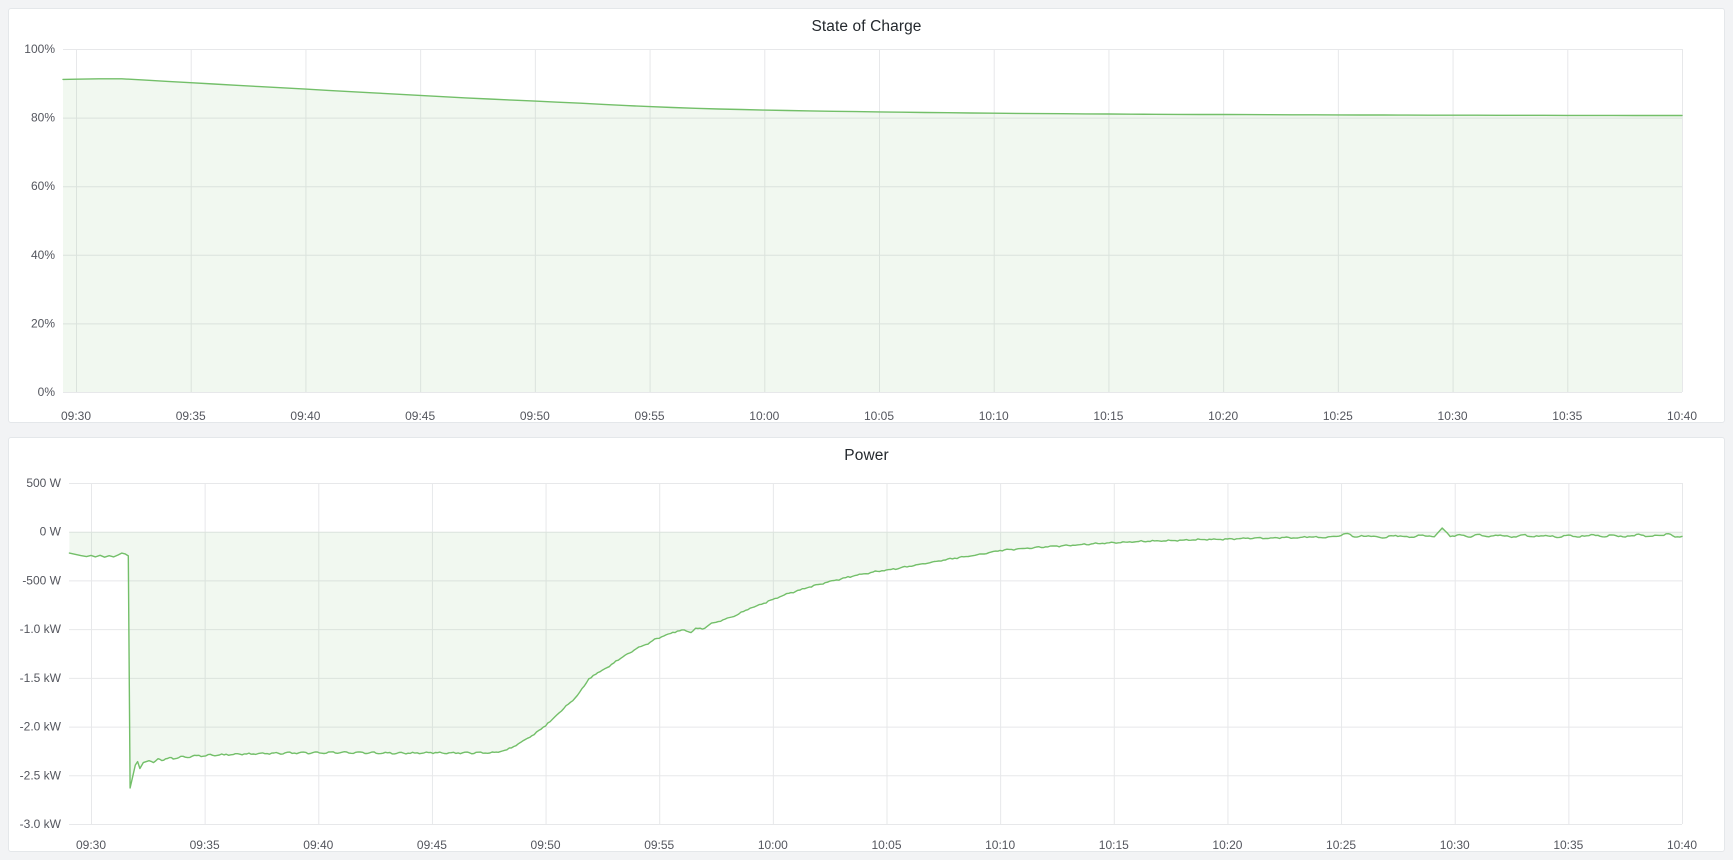 This screenshot has width=1733, height=860. Describe the element at coordinates (39, 220) in the screenshot. I see `y-axis-tick-labels: 100% 80% 60% 40% 20% 0%` at that location.